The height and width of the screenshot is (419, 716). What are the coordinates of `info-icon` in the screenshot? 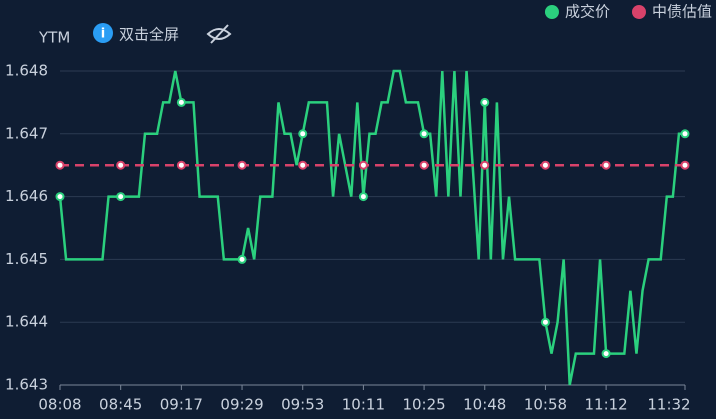 It's located at (103, 33).